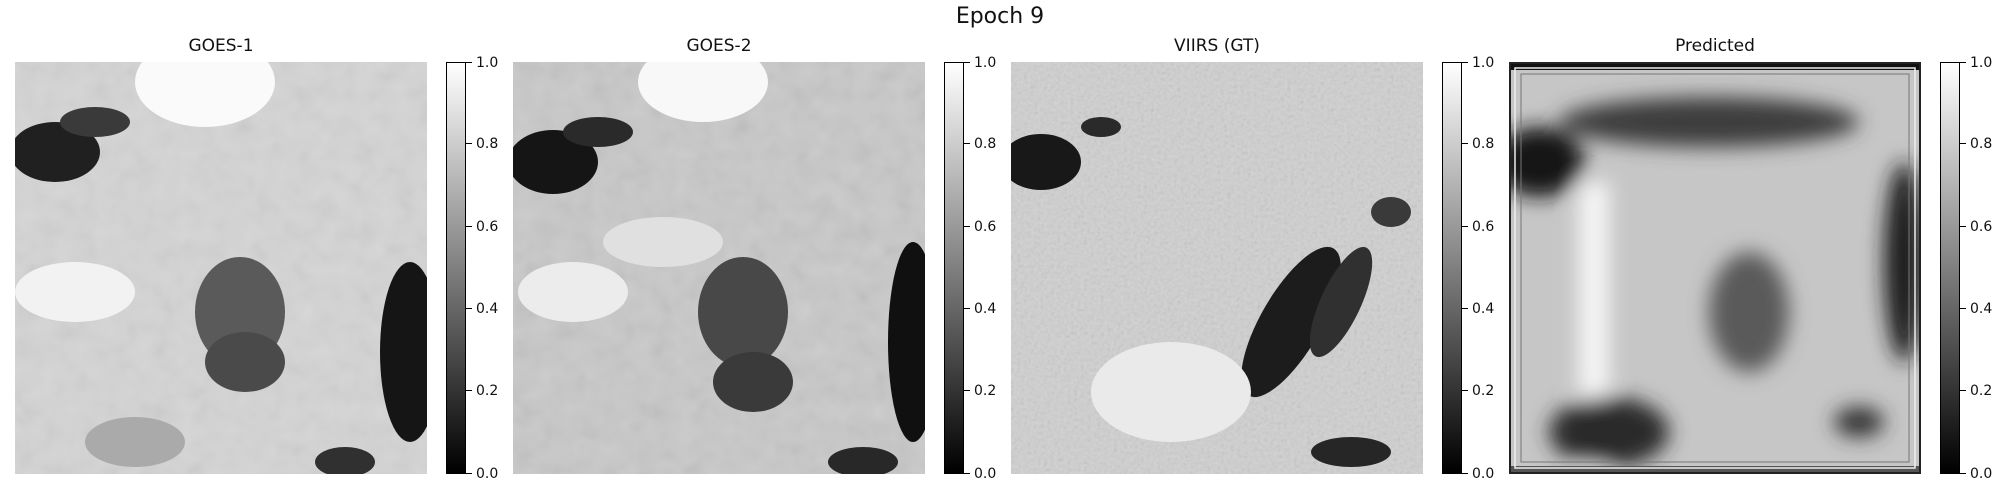  I want to click on panel-title-predicted: Predicted, so click(1715, 46).